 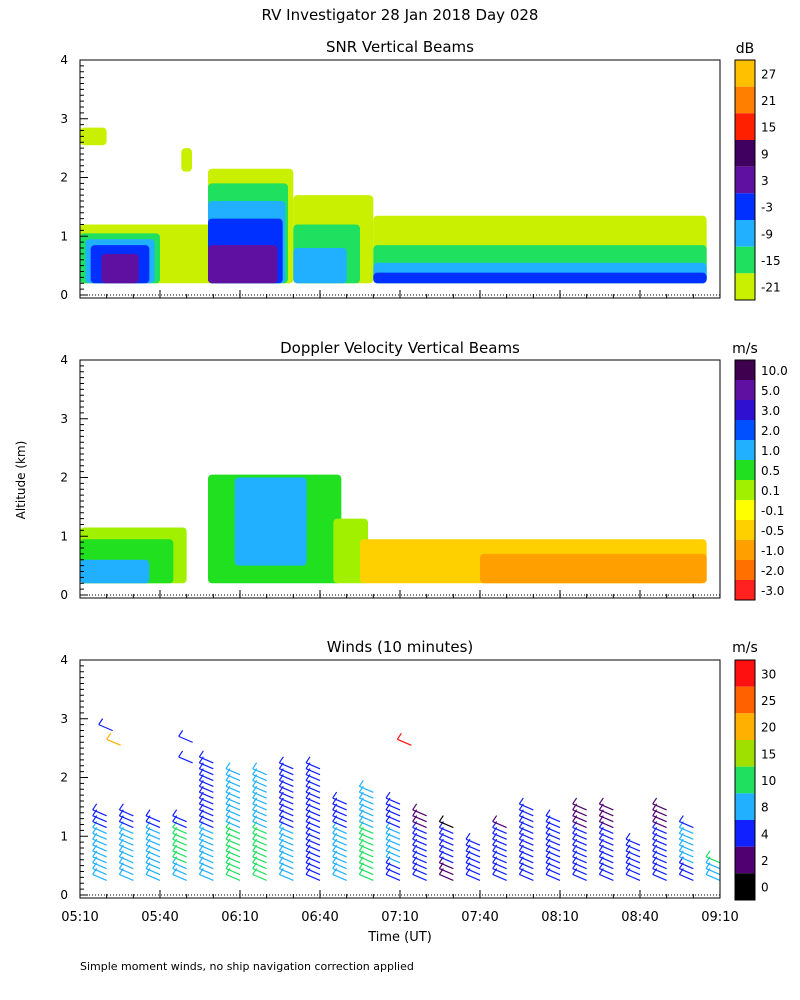 What do you see at coordinates (719, 917) in the screenshot?
I see `x-tick-label: 09:10` at bounding box center [719, 917].